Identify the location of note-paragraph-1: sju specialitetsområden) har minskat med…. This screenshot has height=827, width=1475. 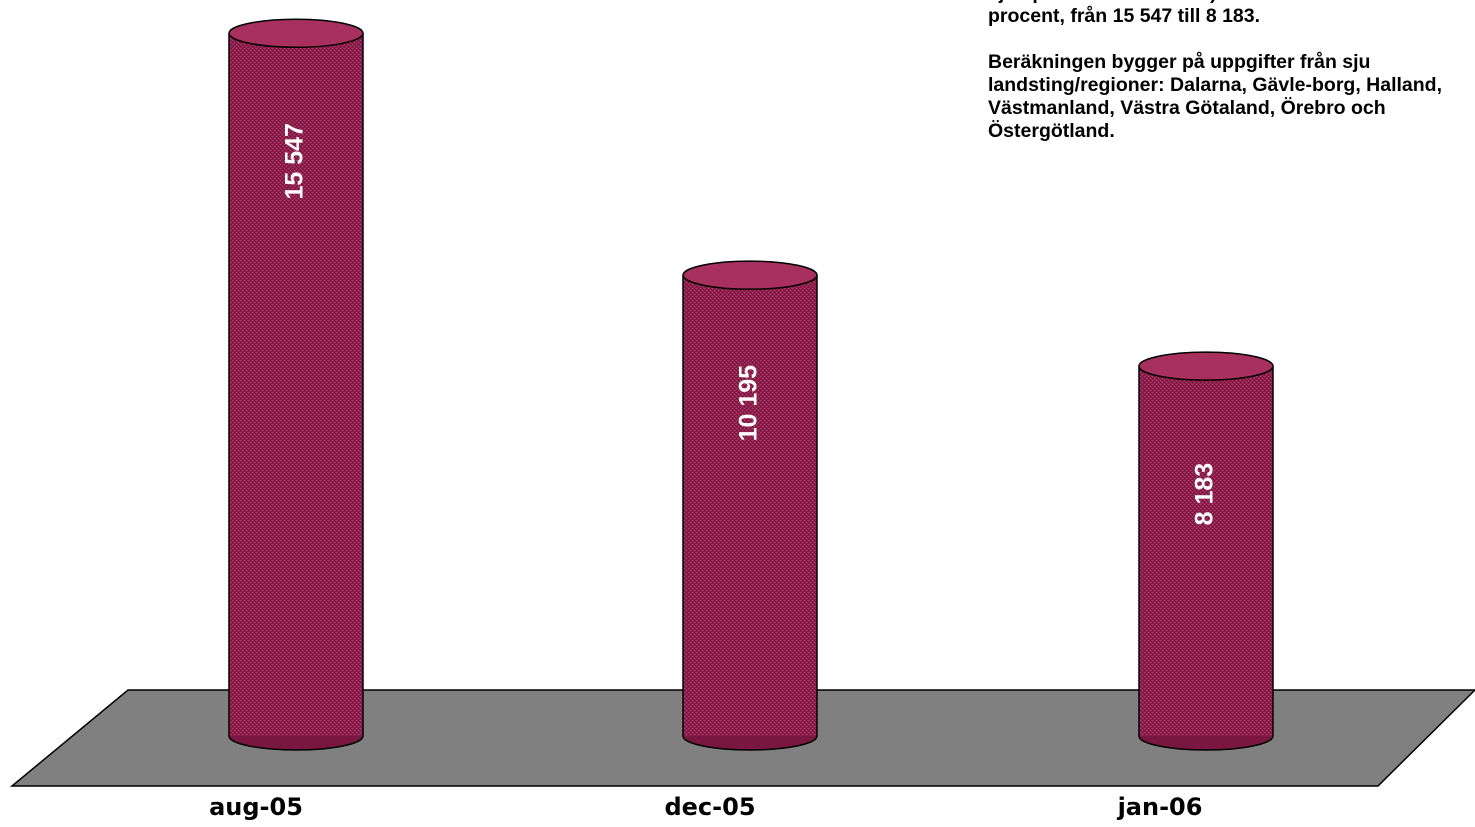
(1196, 13).